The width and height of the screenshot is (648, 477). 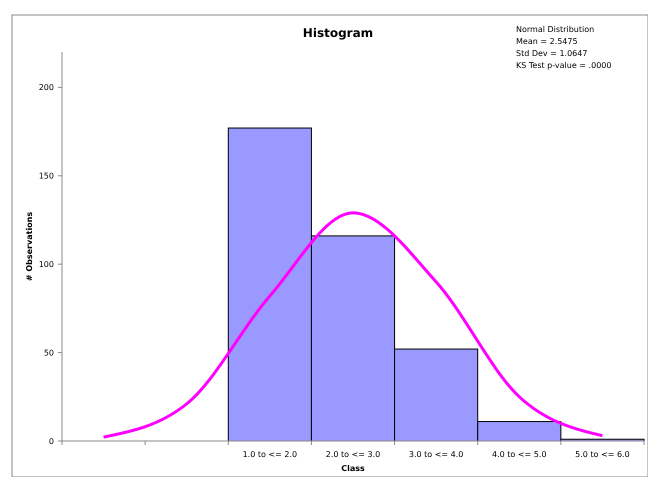 What do you see at coordinates (547, 41) in the screenshot?
I see `text: Mean = 2.5475` at bounding box center [547, 41].